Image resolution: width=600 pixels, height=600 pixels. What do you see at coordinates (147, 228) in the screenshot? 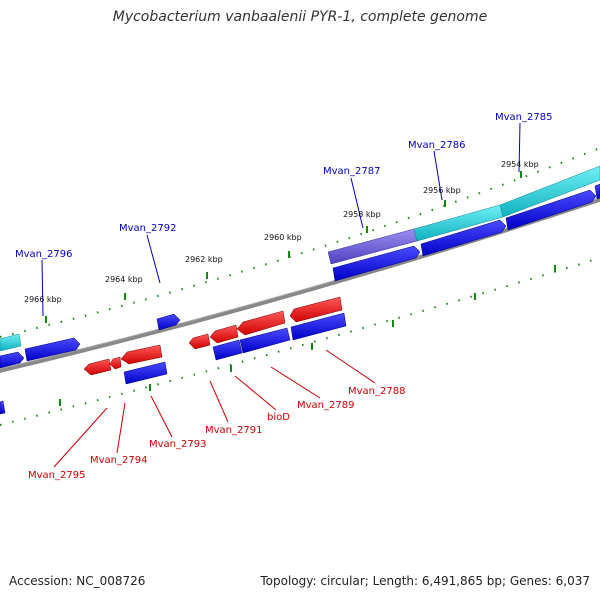
I see `gene-label-mvan-2792: Mvan_2792` at bounding box center [147, 228].